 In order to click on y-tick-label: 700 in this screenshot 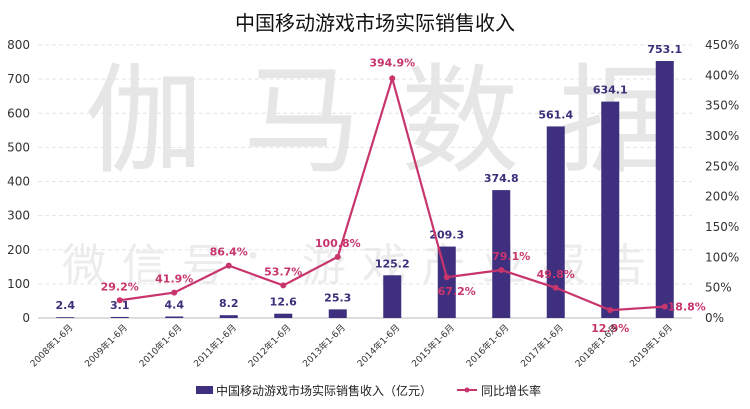, I will do `click(18, 79)`.